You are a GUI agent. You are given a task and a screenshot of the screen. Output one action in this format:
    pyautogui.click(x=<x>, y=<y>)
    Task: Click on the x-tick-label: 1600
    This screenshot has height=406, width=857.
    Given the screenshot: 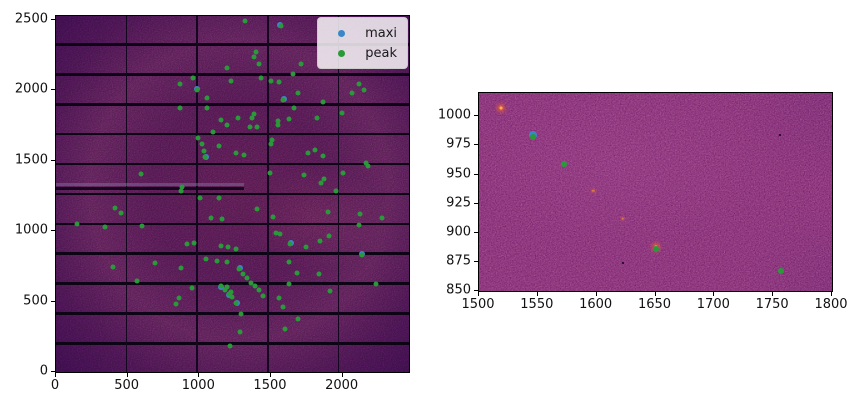 What is the action you would take?
    pyautogui.click(x=596, y=304)
    